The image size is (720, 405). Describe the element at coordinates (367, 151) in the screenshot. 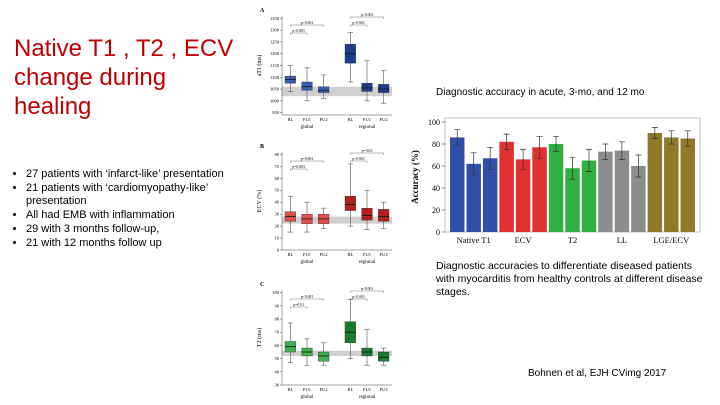

I see `p-value: p=0.03` at that location.